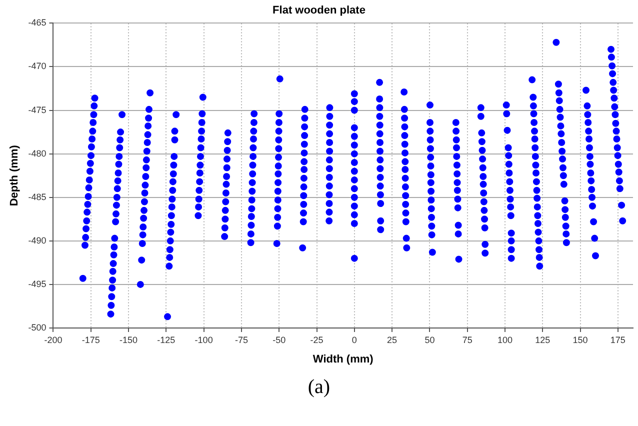 The height and width of the screenshot is (426, 638). I want to click on y-axis-title: Depth (mm), so click(14, 175).